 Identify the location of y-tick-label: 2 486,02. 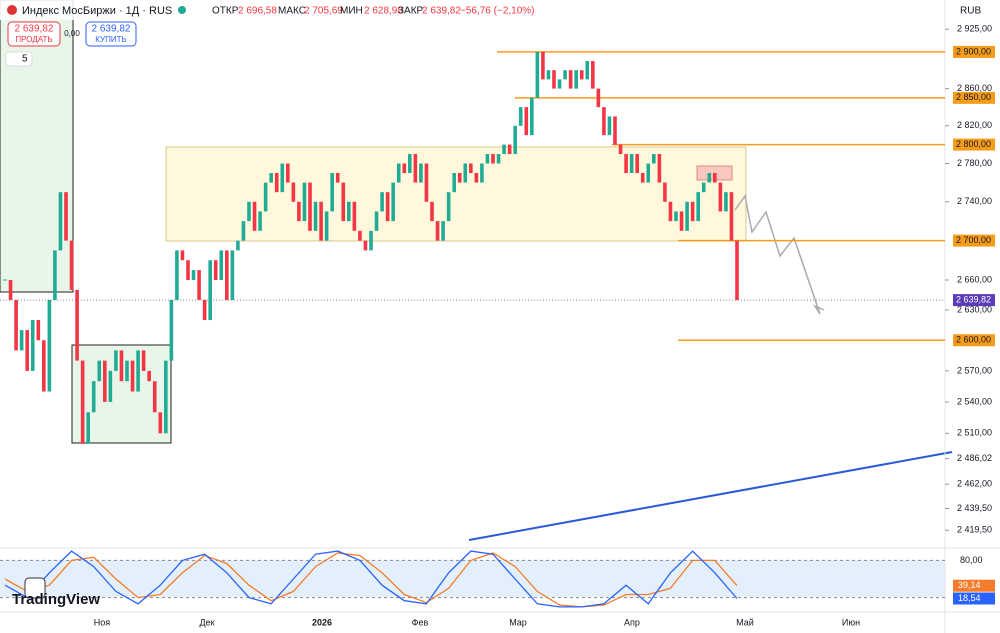
(974, 458).